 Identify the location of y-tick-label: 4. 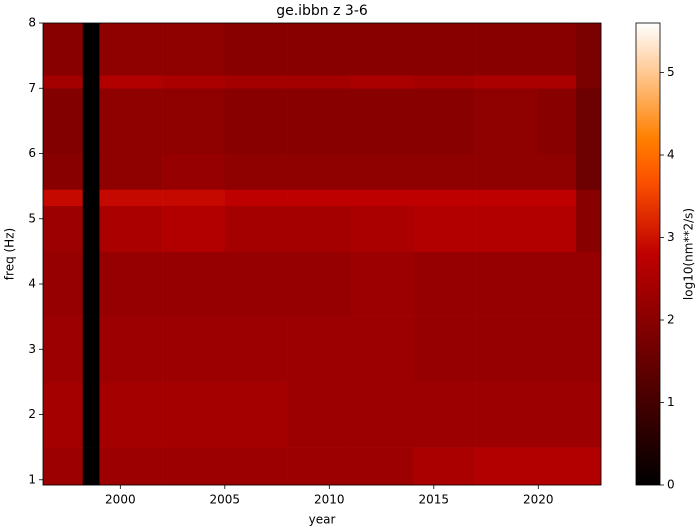
(32, 284).